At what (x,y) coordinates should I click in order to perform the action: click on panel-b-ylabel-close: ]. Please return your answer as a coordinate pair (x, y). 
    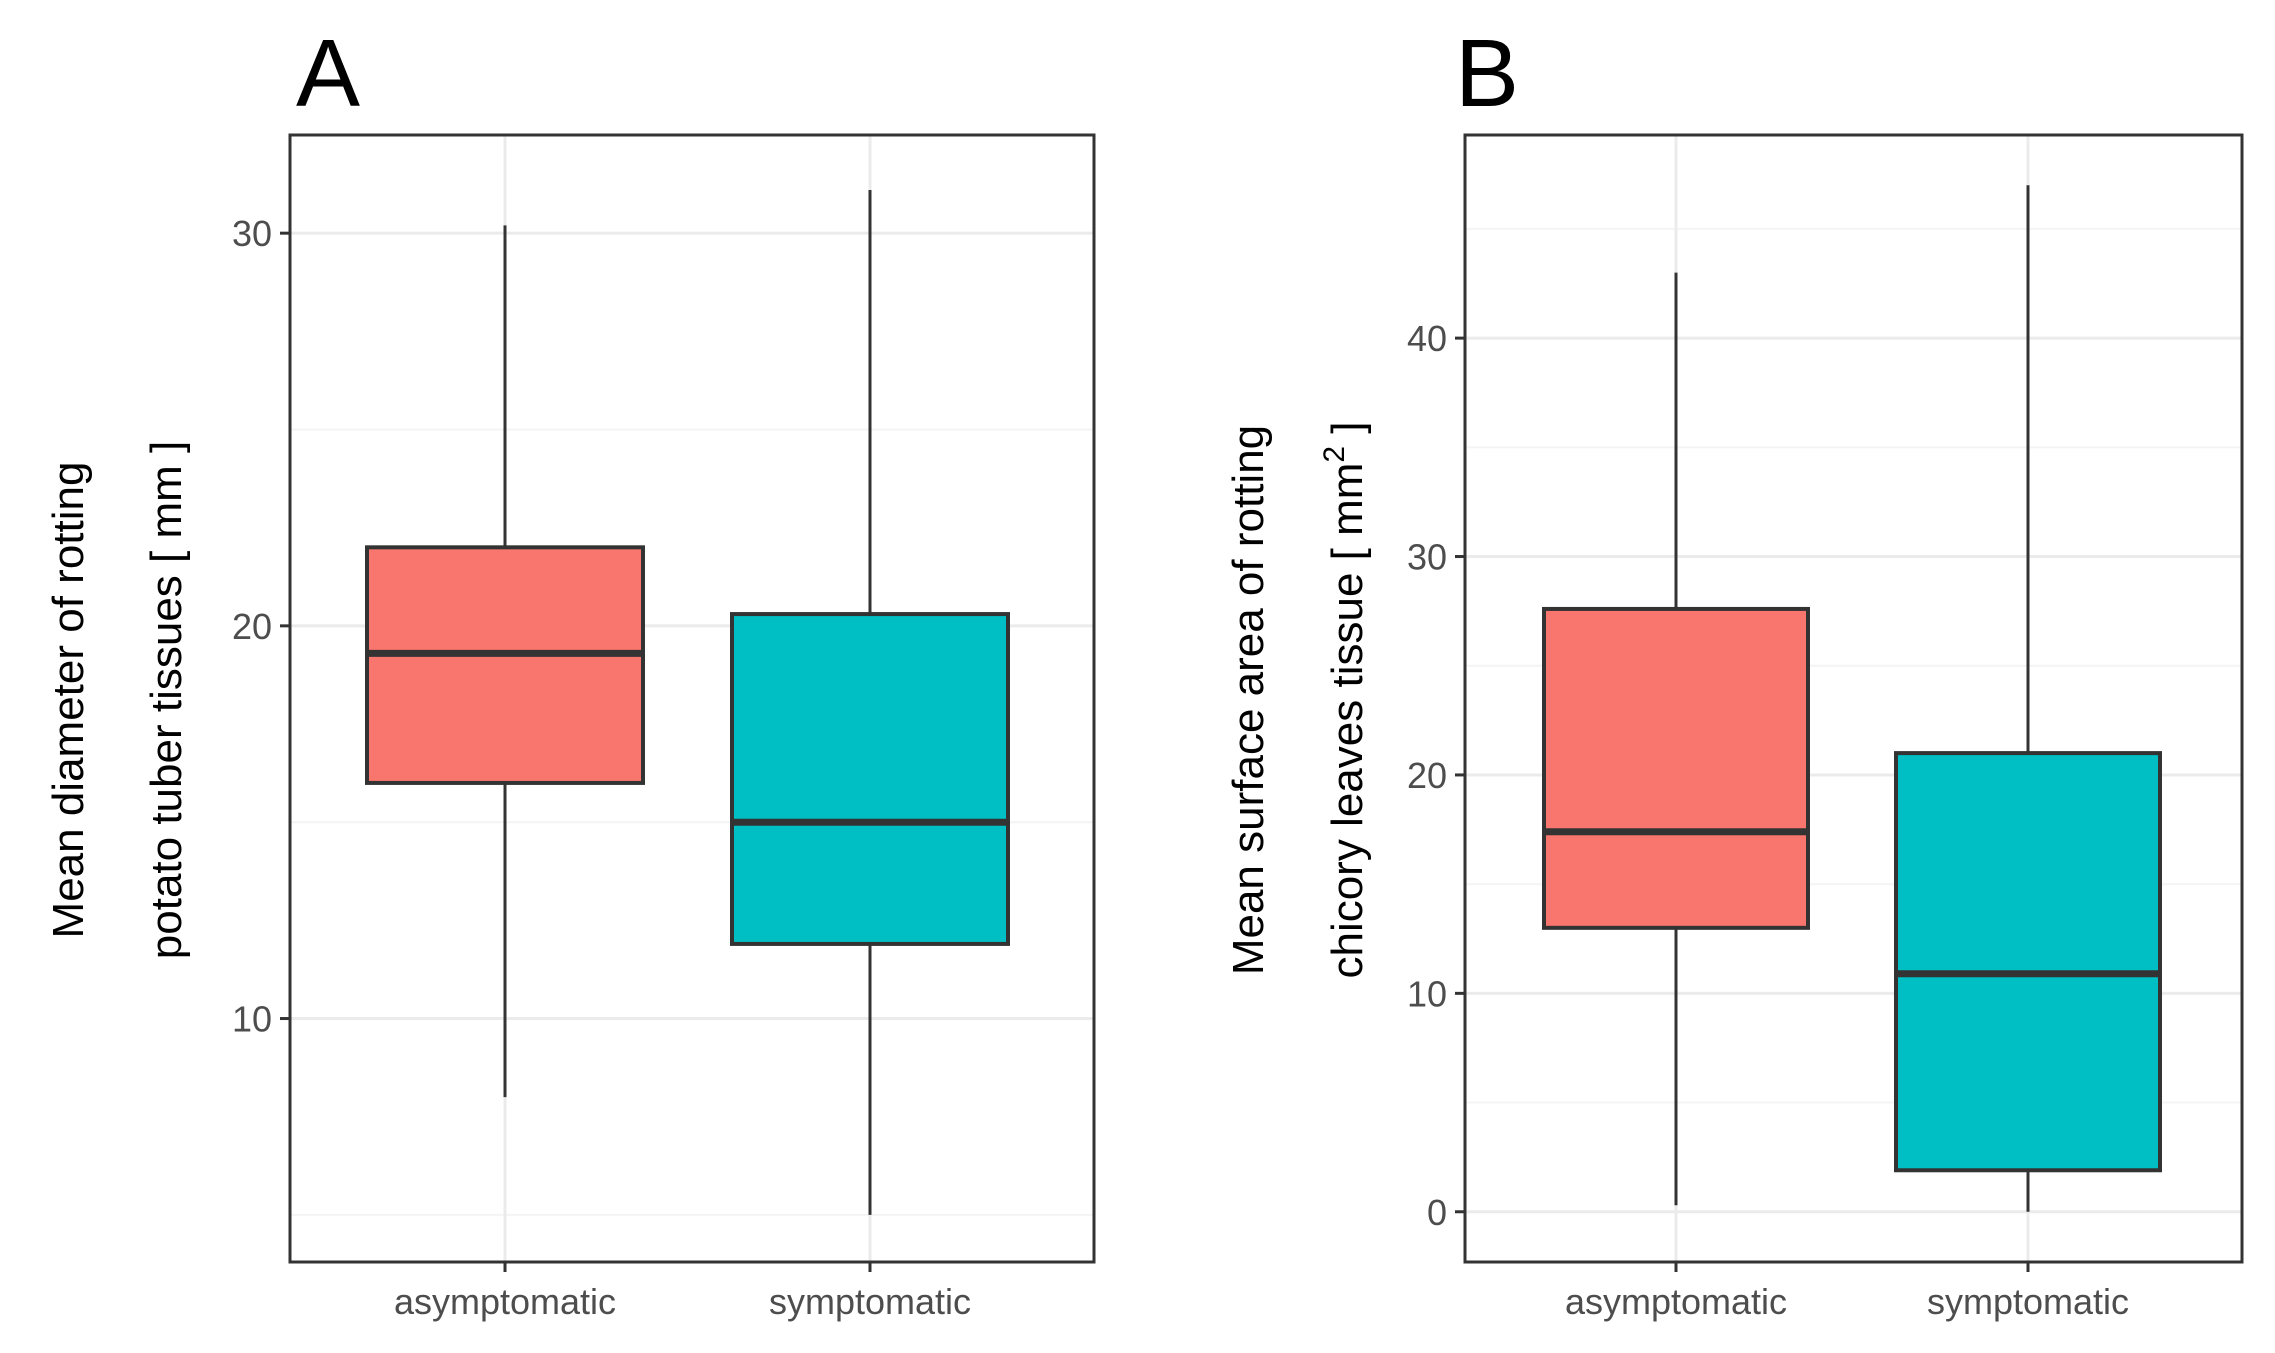
    Looking at the image, I should click on (1347, 433).